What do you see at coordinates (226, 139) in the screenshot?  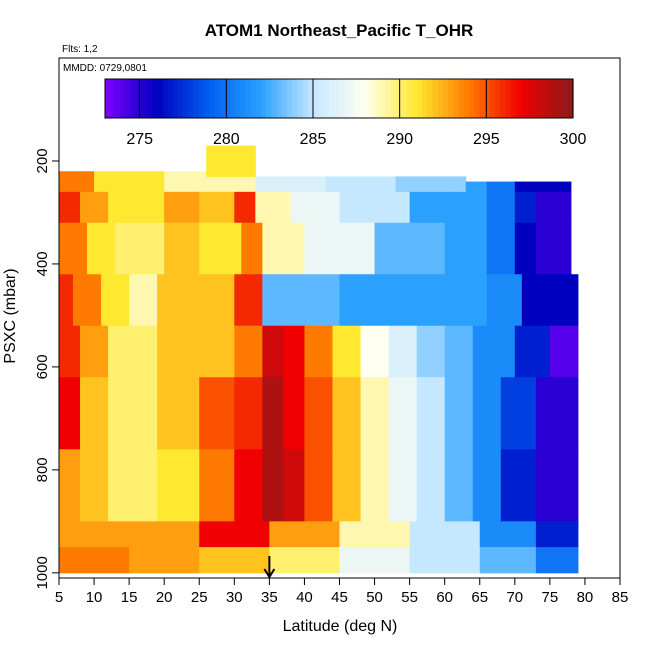 I see `colorbar-tick-label: 280` at bounding box center [226, 139].